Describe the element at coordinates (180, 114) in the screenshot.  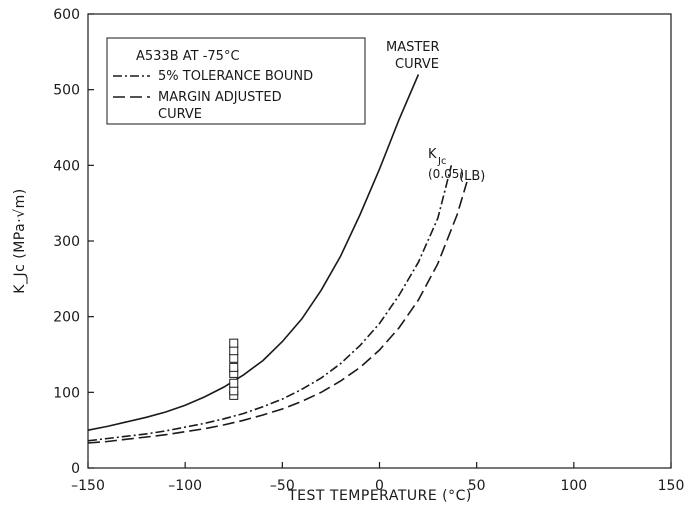
I see `legend-label-margin-line2: CURVE` at that location.